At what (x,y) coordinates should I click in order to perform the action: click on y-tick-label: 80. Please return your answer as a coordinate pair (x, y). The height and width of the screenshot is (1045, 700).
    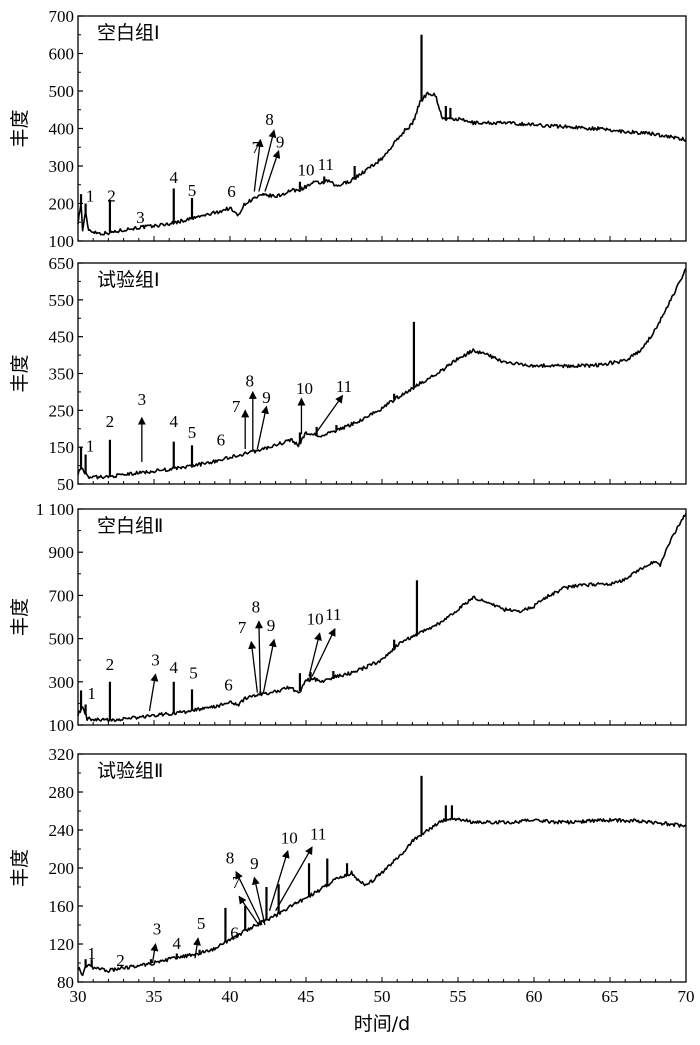
    Looking at the image, I should click on (65, 982).